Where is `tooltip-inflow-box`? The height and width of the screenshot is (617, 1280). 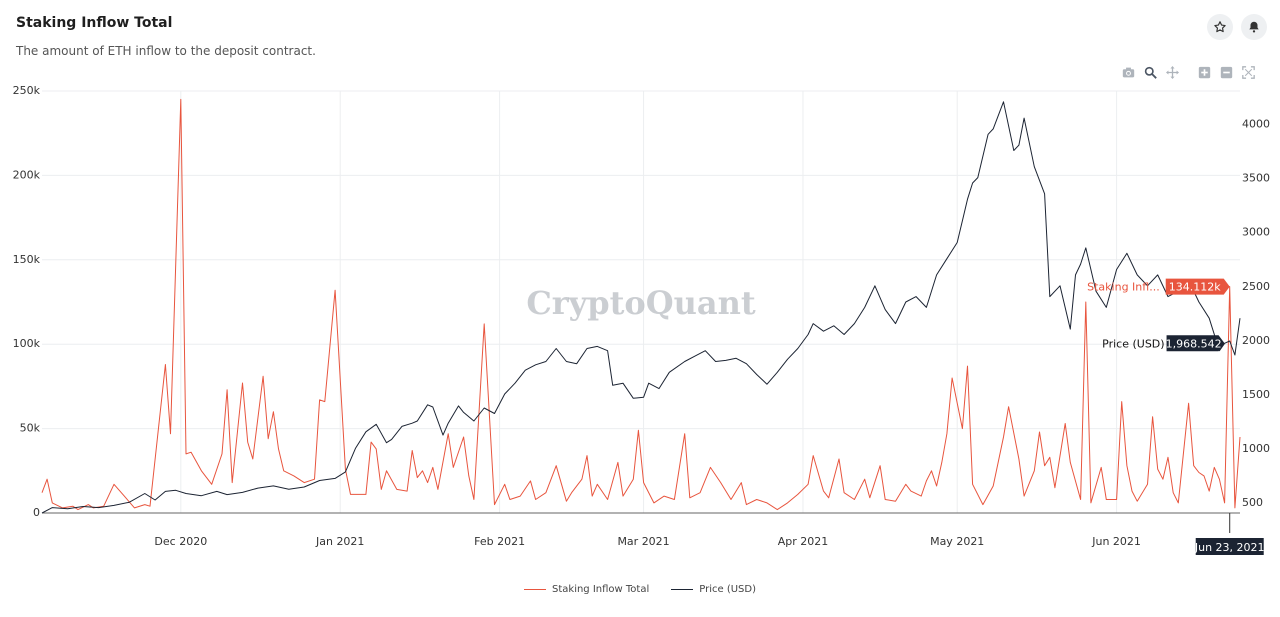 tooltip-inflow-box is located at coordinates (1197, 286).